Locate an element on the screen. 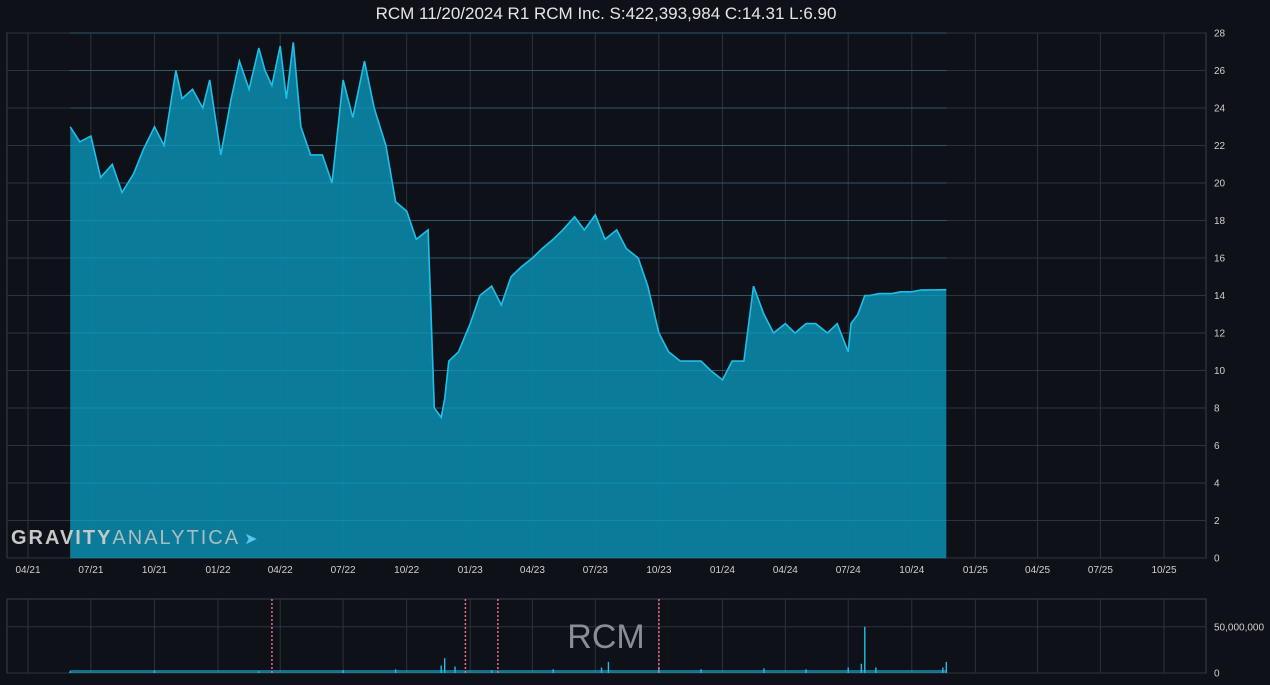 Image resolution: width=1270 pixels, height=685 pixels. y-tick-label: 28 is located at coordinates (1220, 34).